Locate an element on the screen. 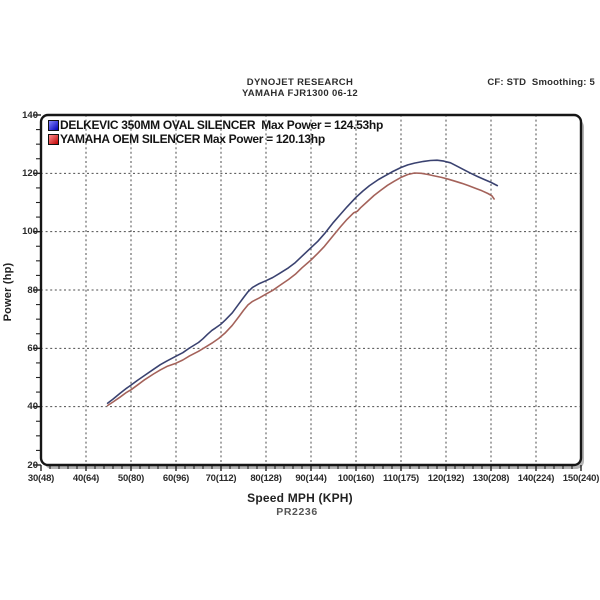 The image size is (600, 600). x-tick-label: 40(64) is located at coordinates (86, 478).